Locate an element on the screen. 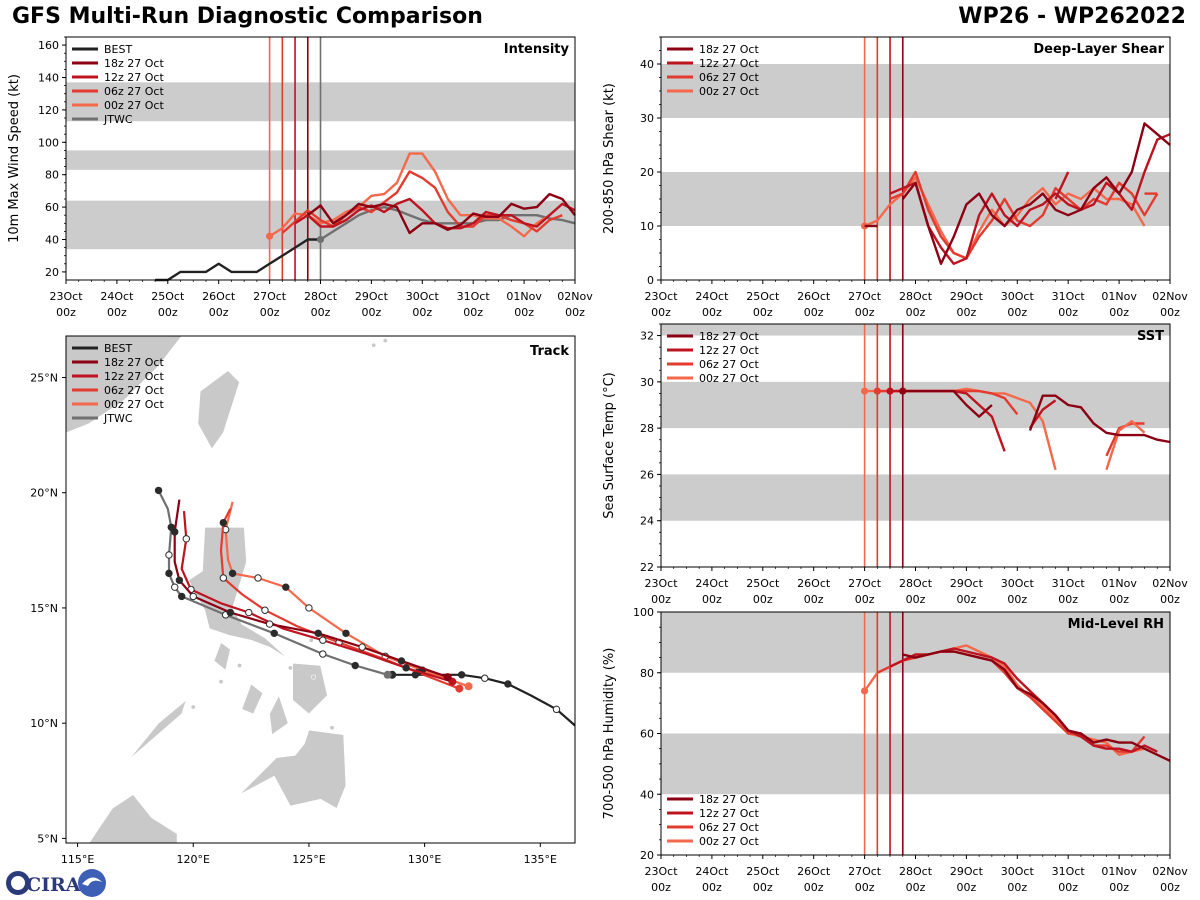 The image size is (1200, 900). shear-band is located at coordinates (915, 91).